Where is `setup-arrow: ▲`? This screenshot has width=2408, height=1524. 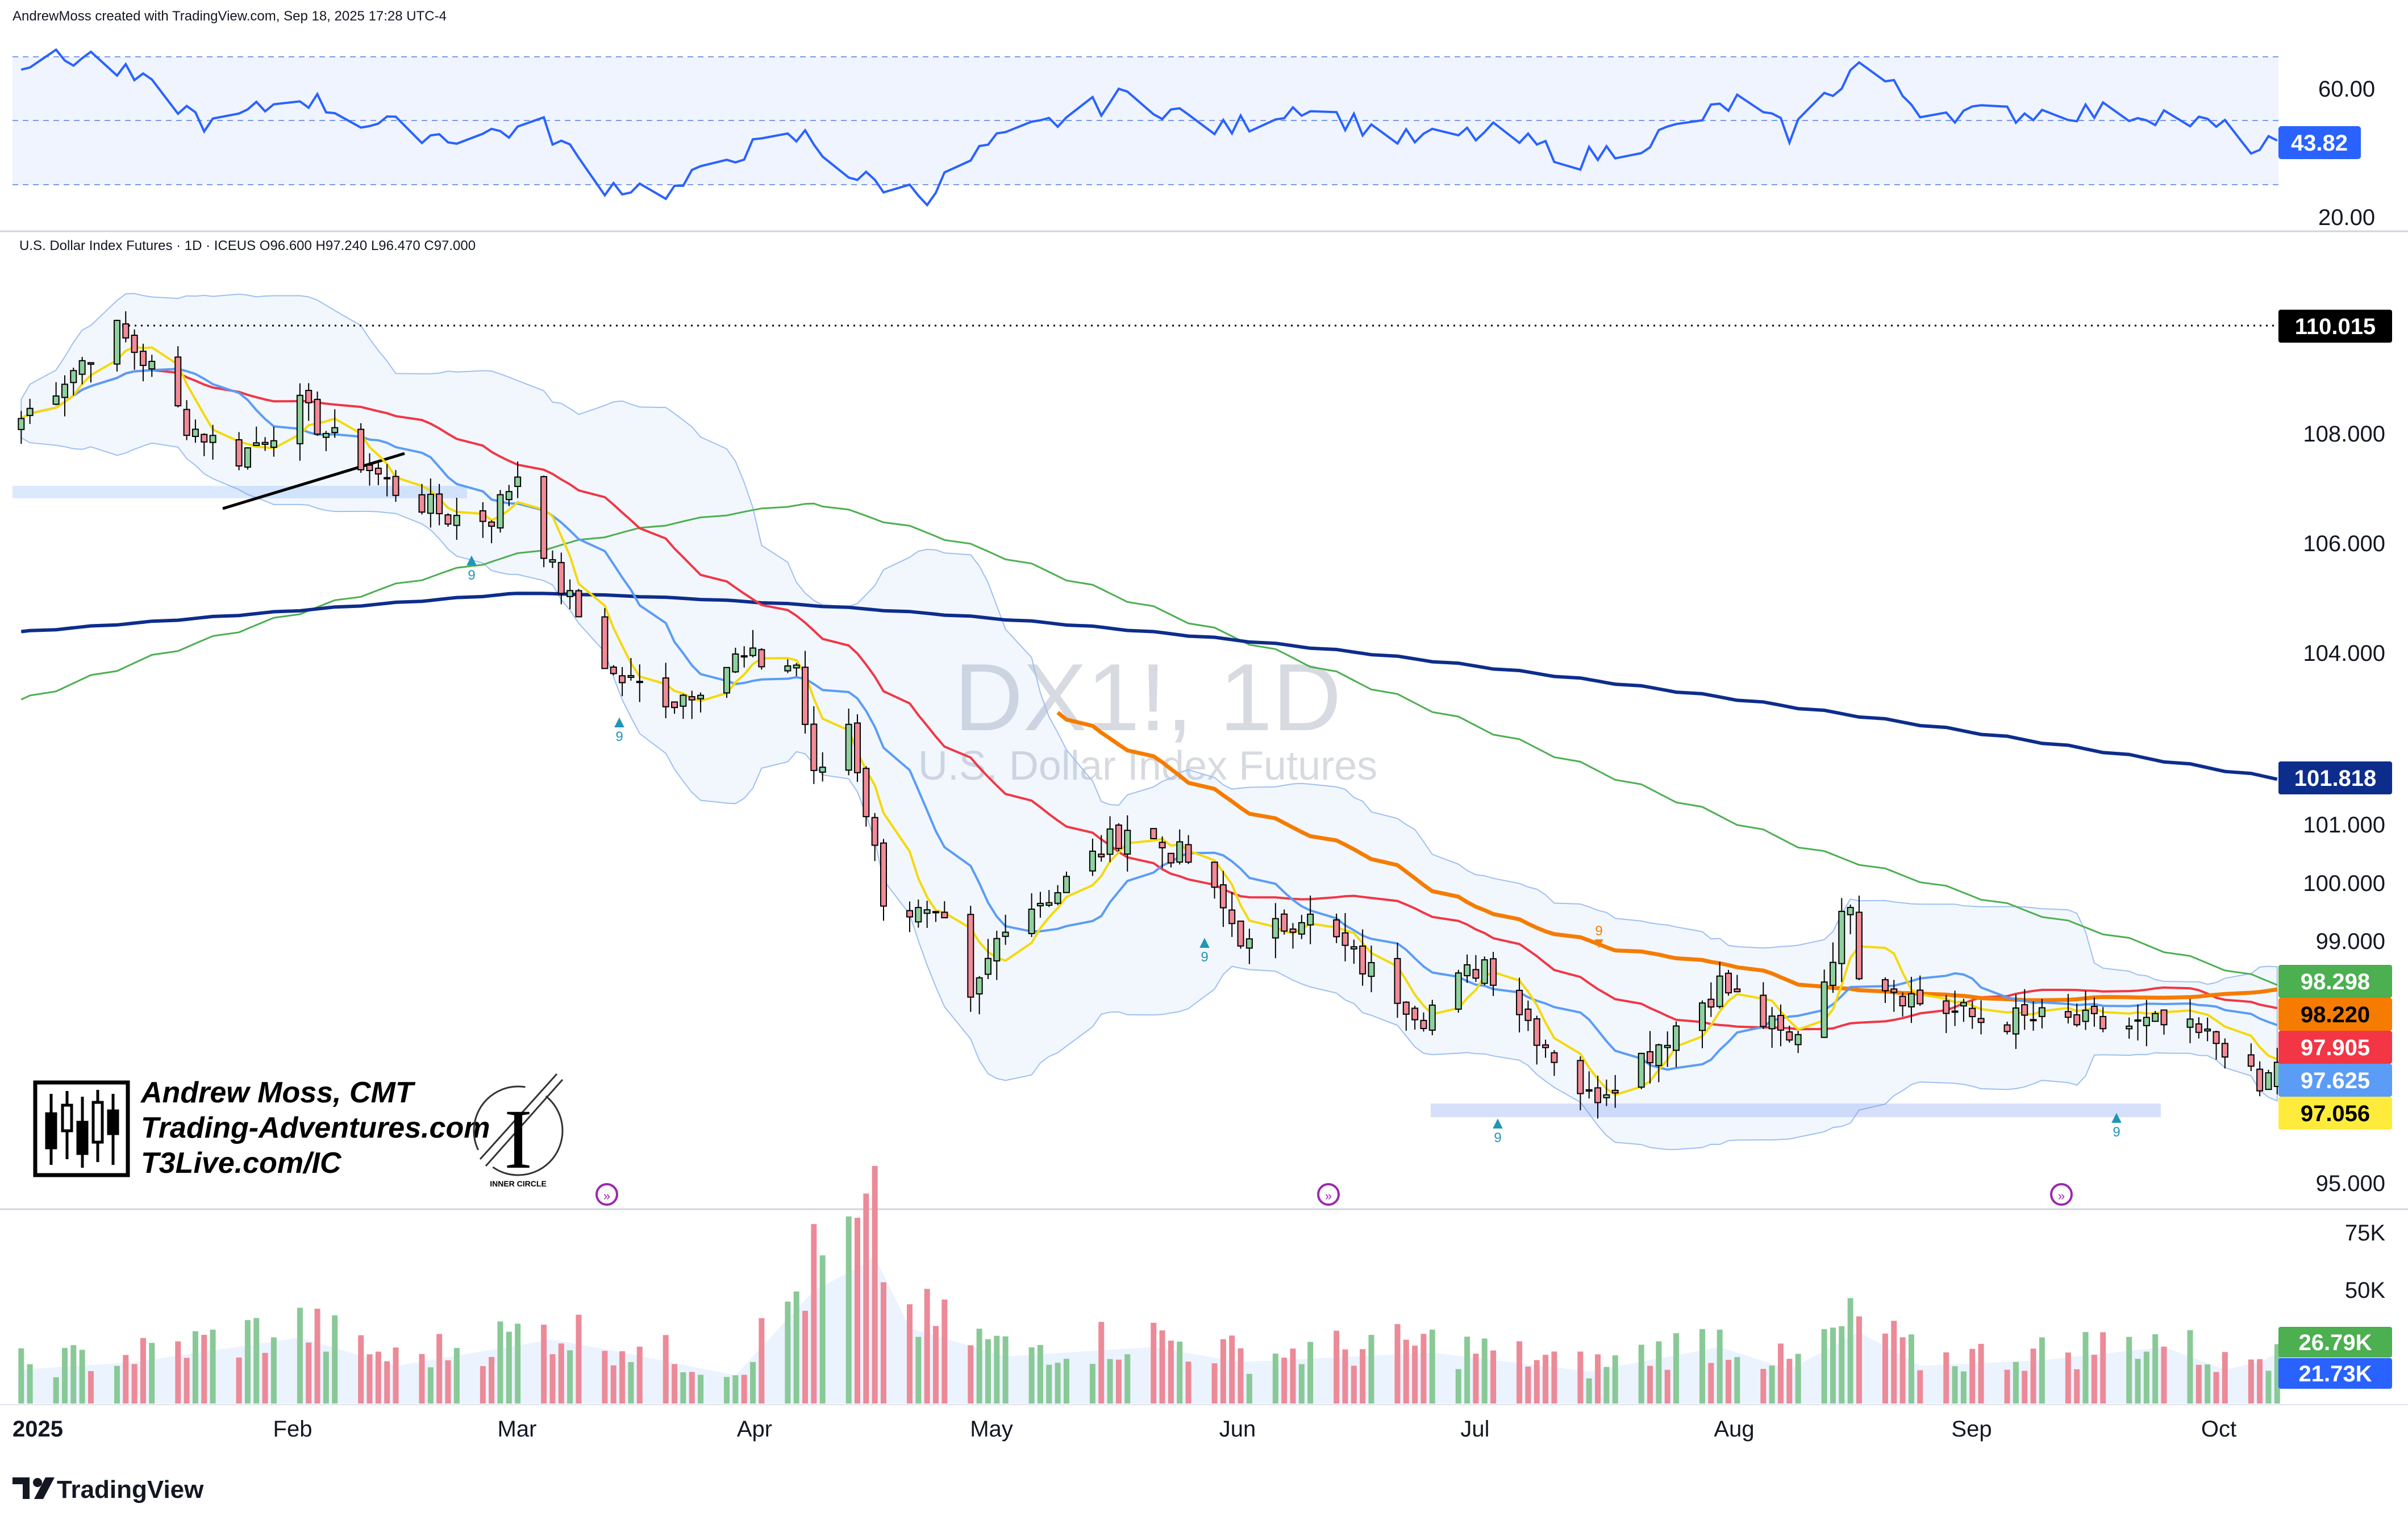 setup-arrow: ▲ is located at coordinates (471, 560).